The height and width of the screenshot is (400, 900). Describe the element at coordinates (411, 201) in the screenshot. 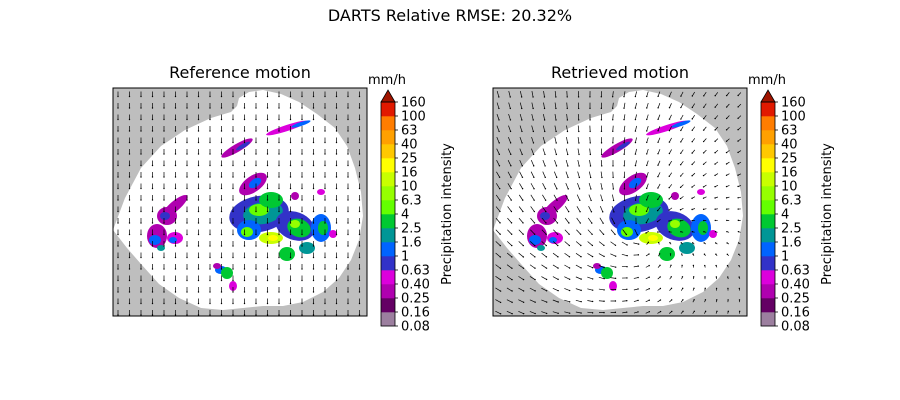

I see `colorbar-tick-label: 6.3` at that location.